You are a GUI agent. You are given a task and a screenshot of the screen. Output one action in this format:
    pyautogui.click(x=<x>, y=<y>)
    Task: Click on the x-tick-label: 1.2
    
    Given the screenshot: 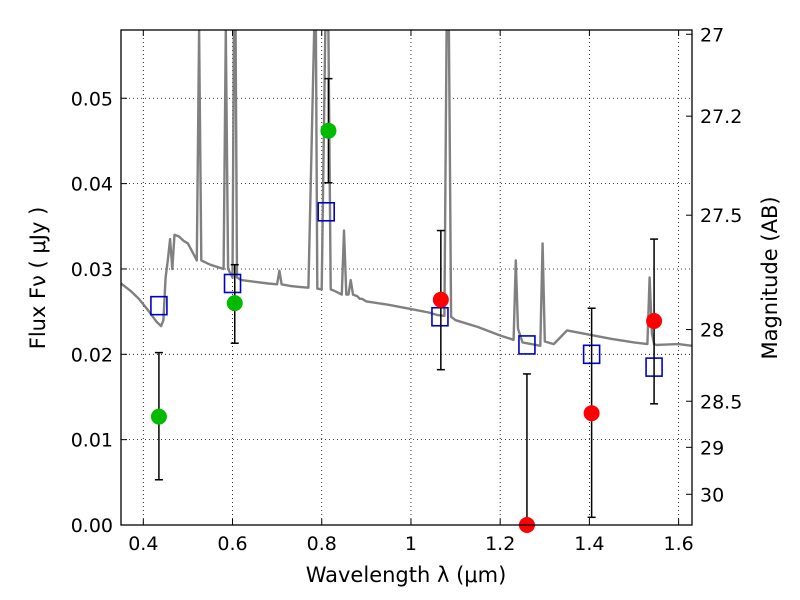 What is the action you would take?
    pyautogui.click(x=500, y=544)
    